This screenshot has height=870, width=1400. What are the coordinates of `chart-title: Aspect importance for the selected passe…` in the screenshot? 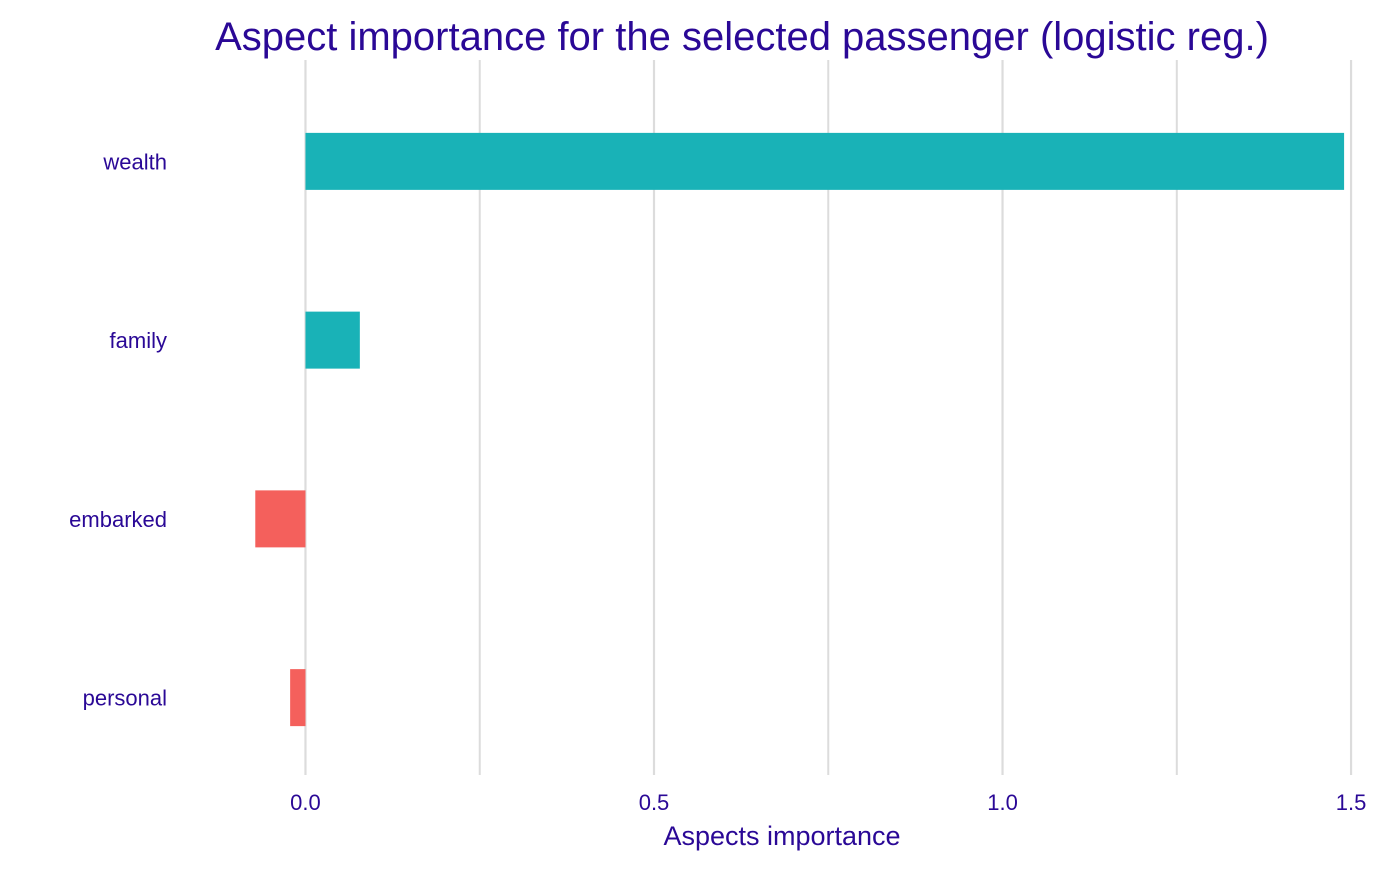 It's located at (742, 37).